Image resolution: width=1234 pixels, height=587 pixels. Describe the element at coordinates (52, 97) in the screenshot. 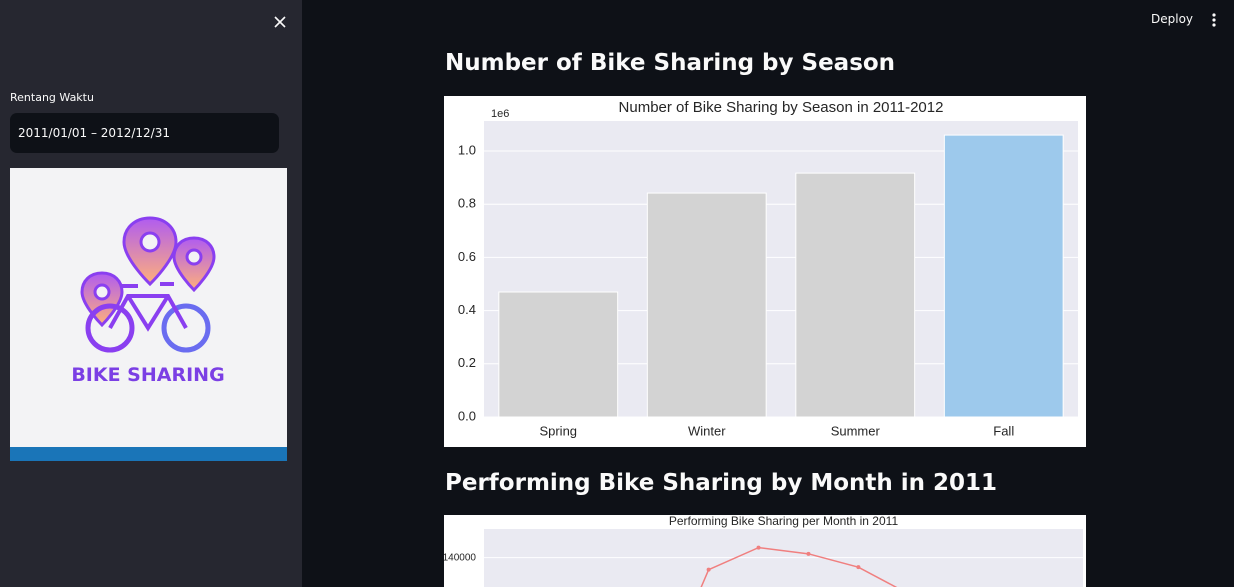

I see `date-label: Rentang Waktu` at that location.